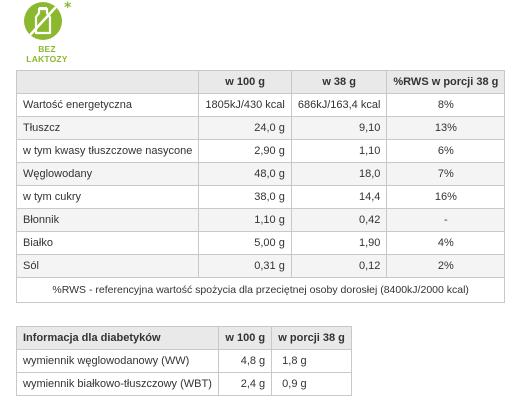  I want to click on table-row: wymiennik węglowodanowy (WW) 4,8 g 1,8 g, so click(183, 361).